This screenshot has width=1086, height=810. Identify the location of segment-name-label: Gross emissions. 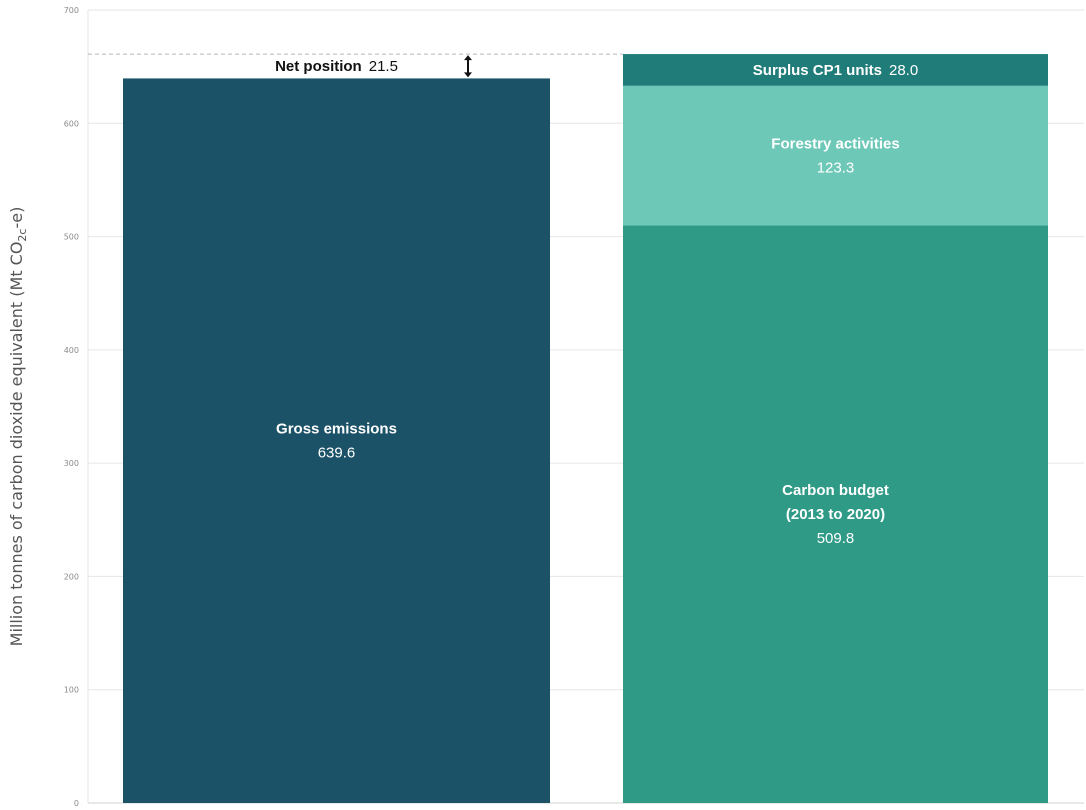
(336, 429).